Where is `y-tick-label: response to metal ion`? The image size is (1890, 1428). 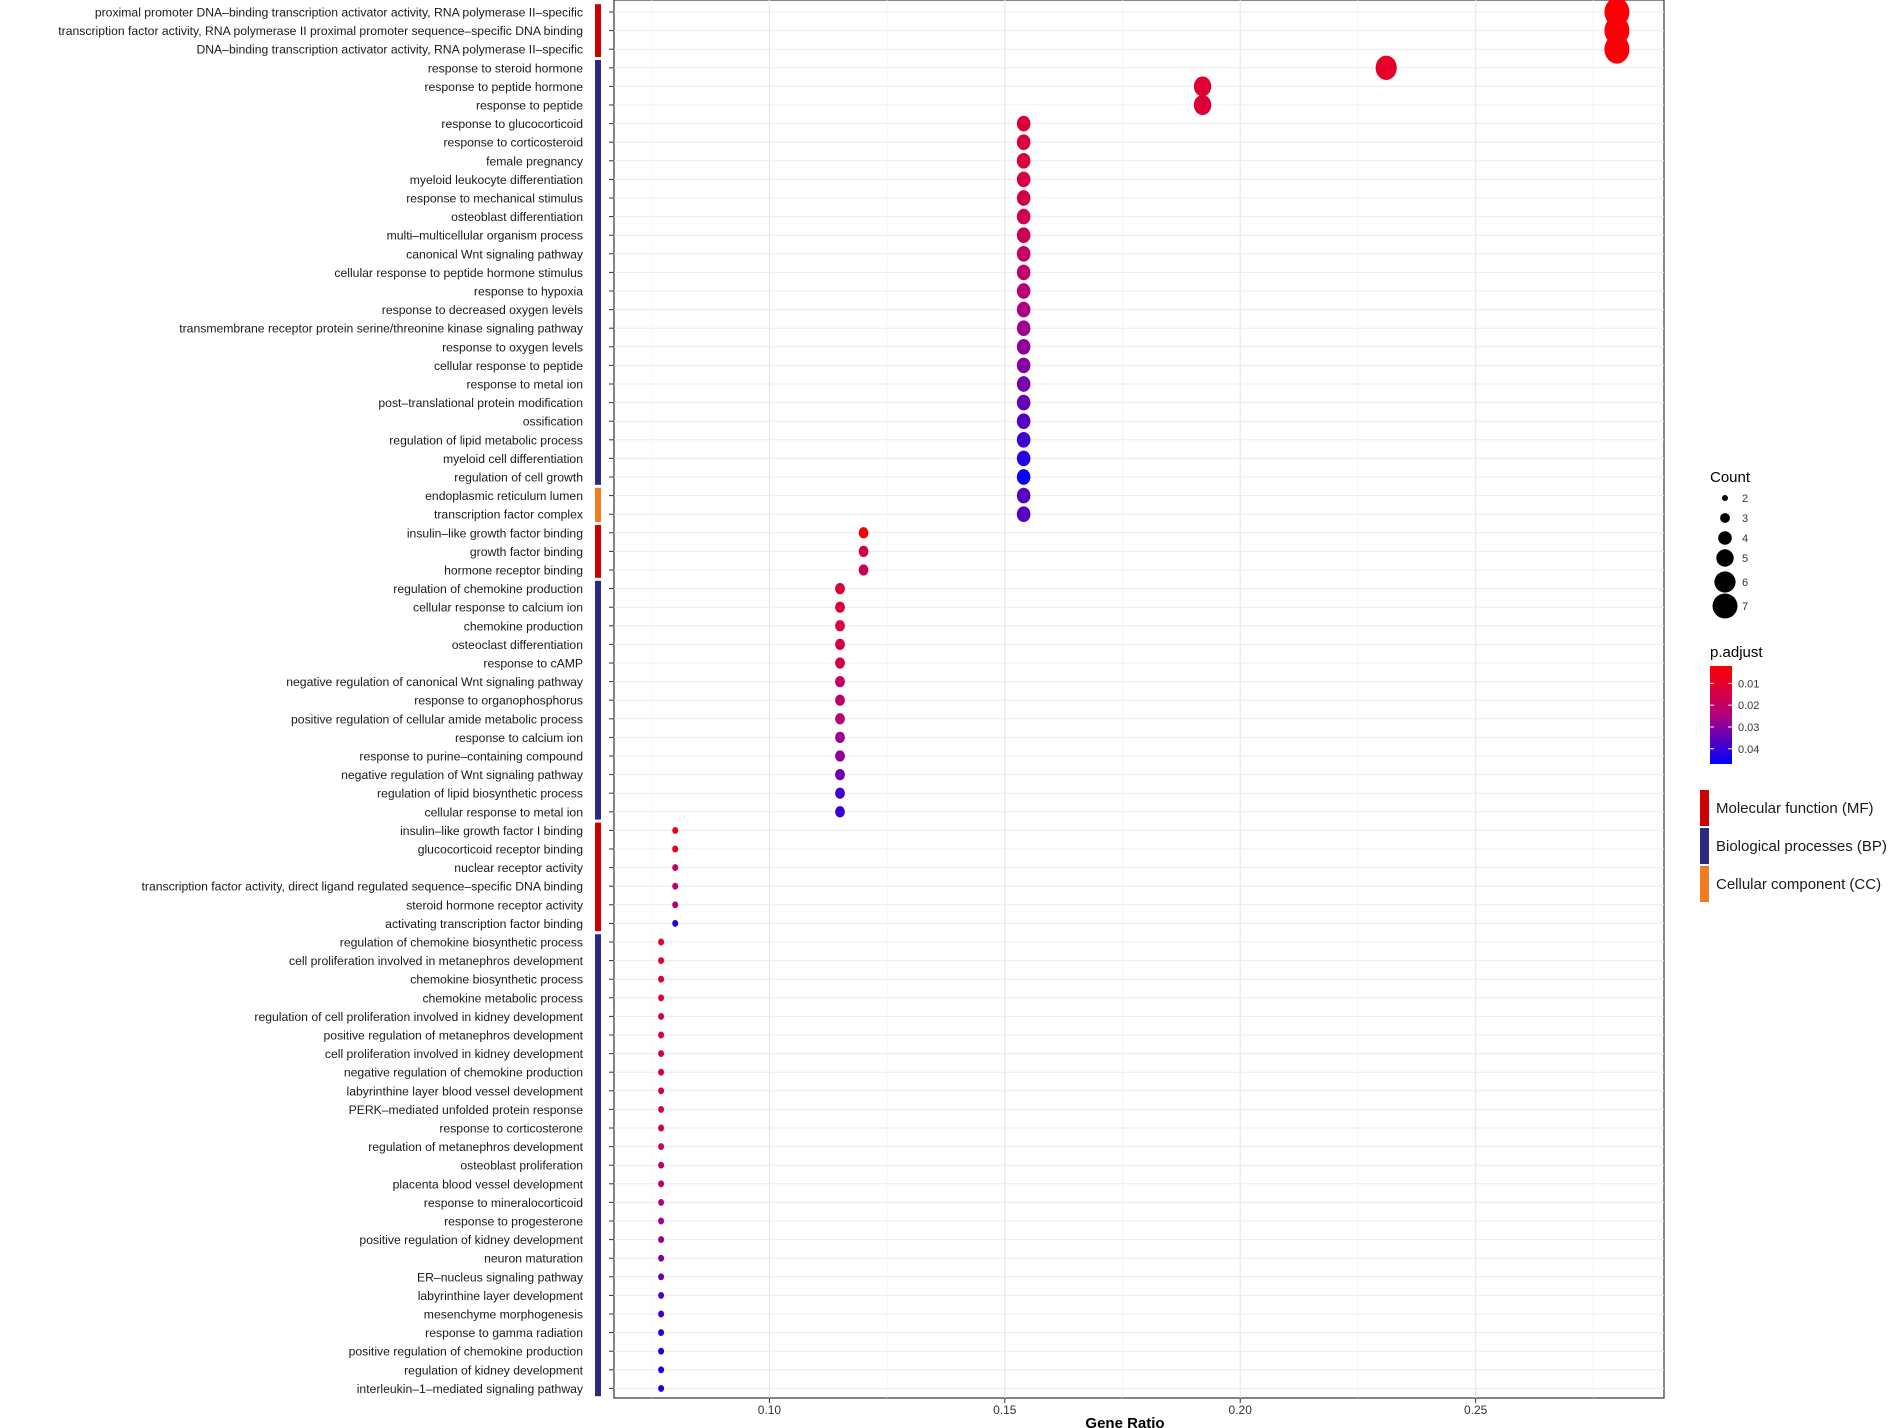 y-tick-label: response to metal ion is located at coordinates (524, 385).